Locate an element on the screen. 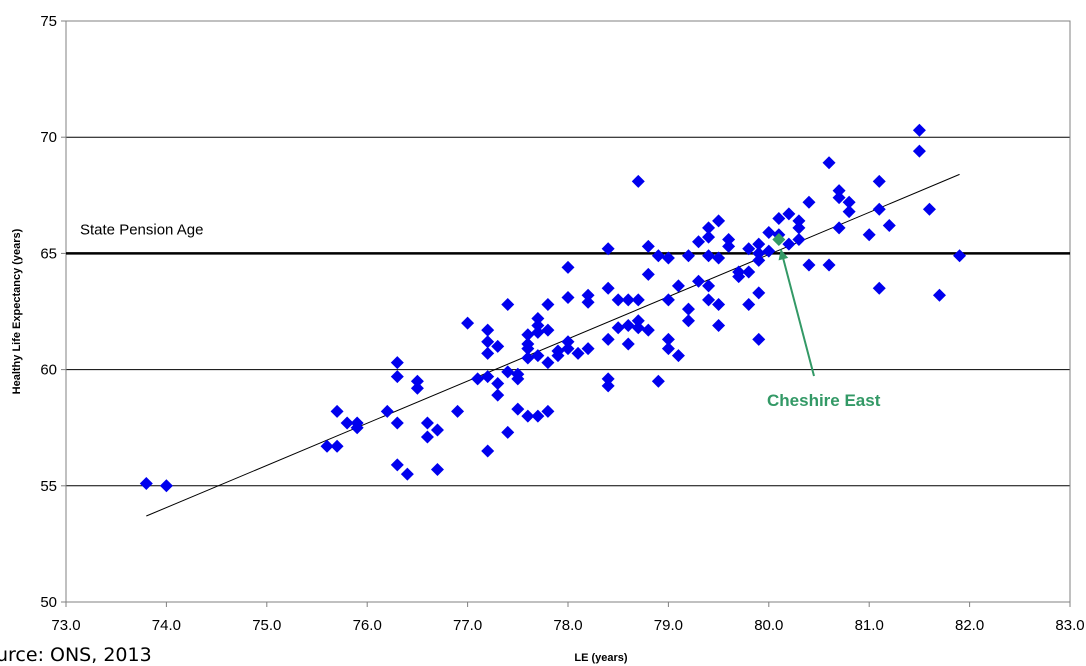 Image resolution: width=1086 pixels, height=666 pixels. y-tick-label: 60 is located at coordinates (48, 370).